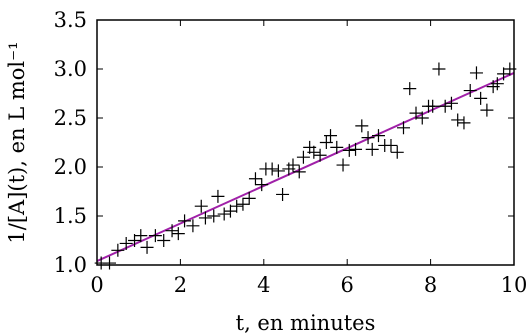  Describe the element at coordinates (96, 285) in the screenshot. I see `x-tick-label: 0` at that location.